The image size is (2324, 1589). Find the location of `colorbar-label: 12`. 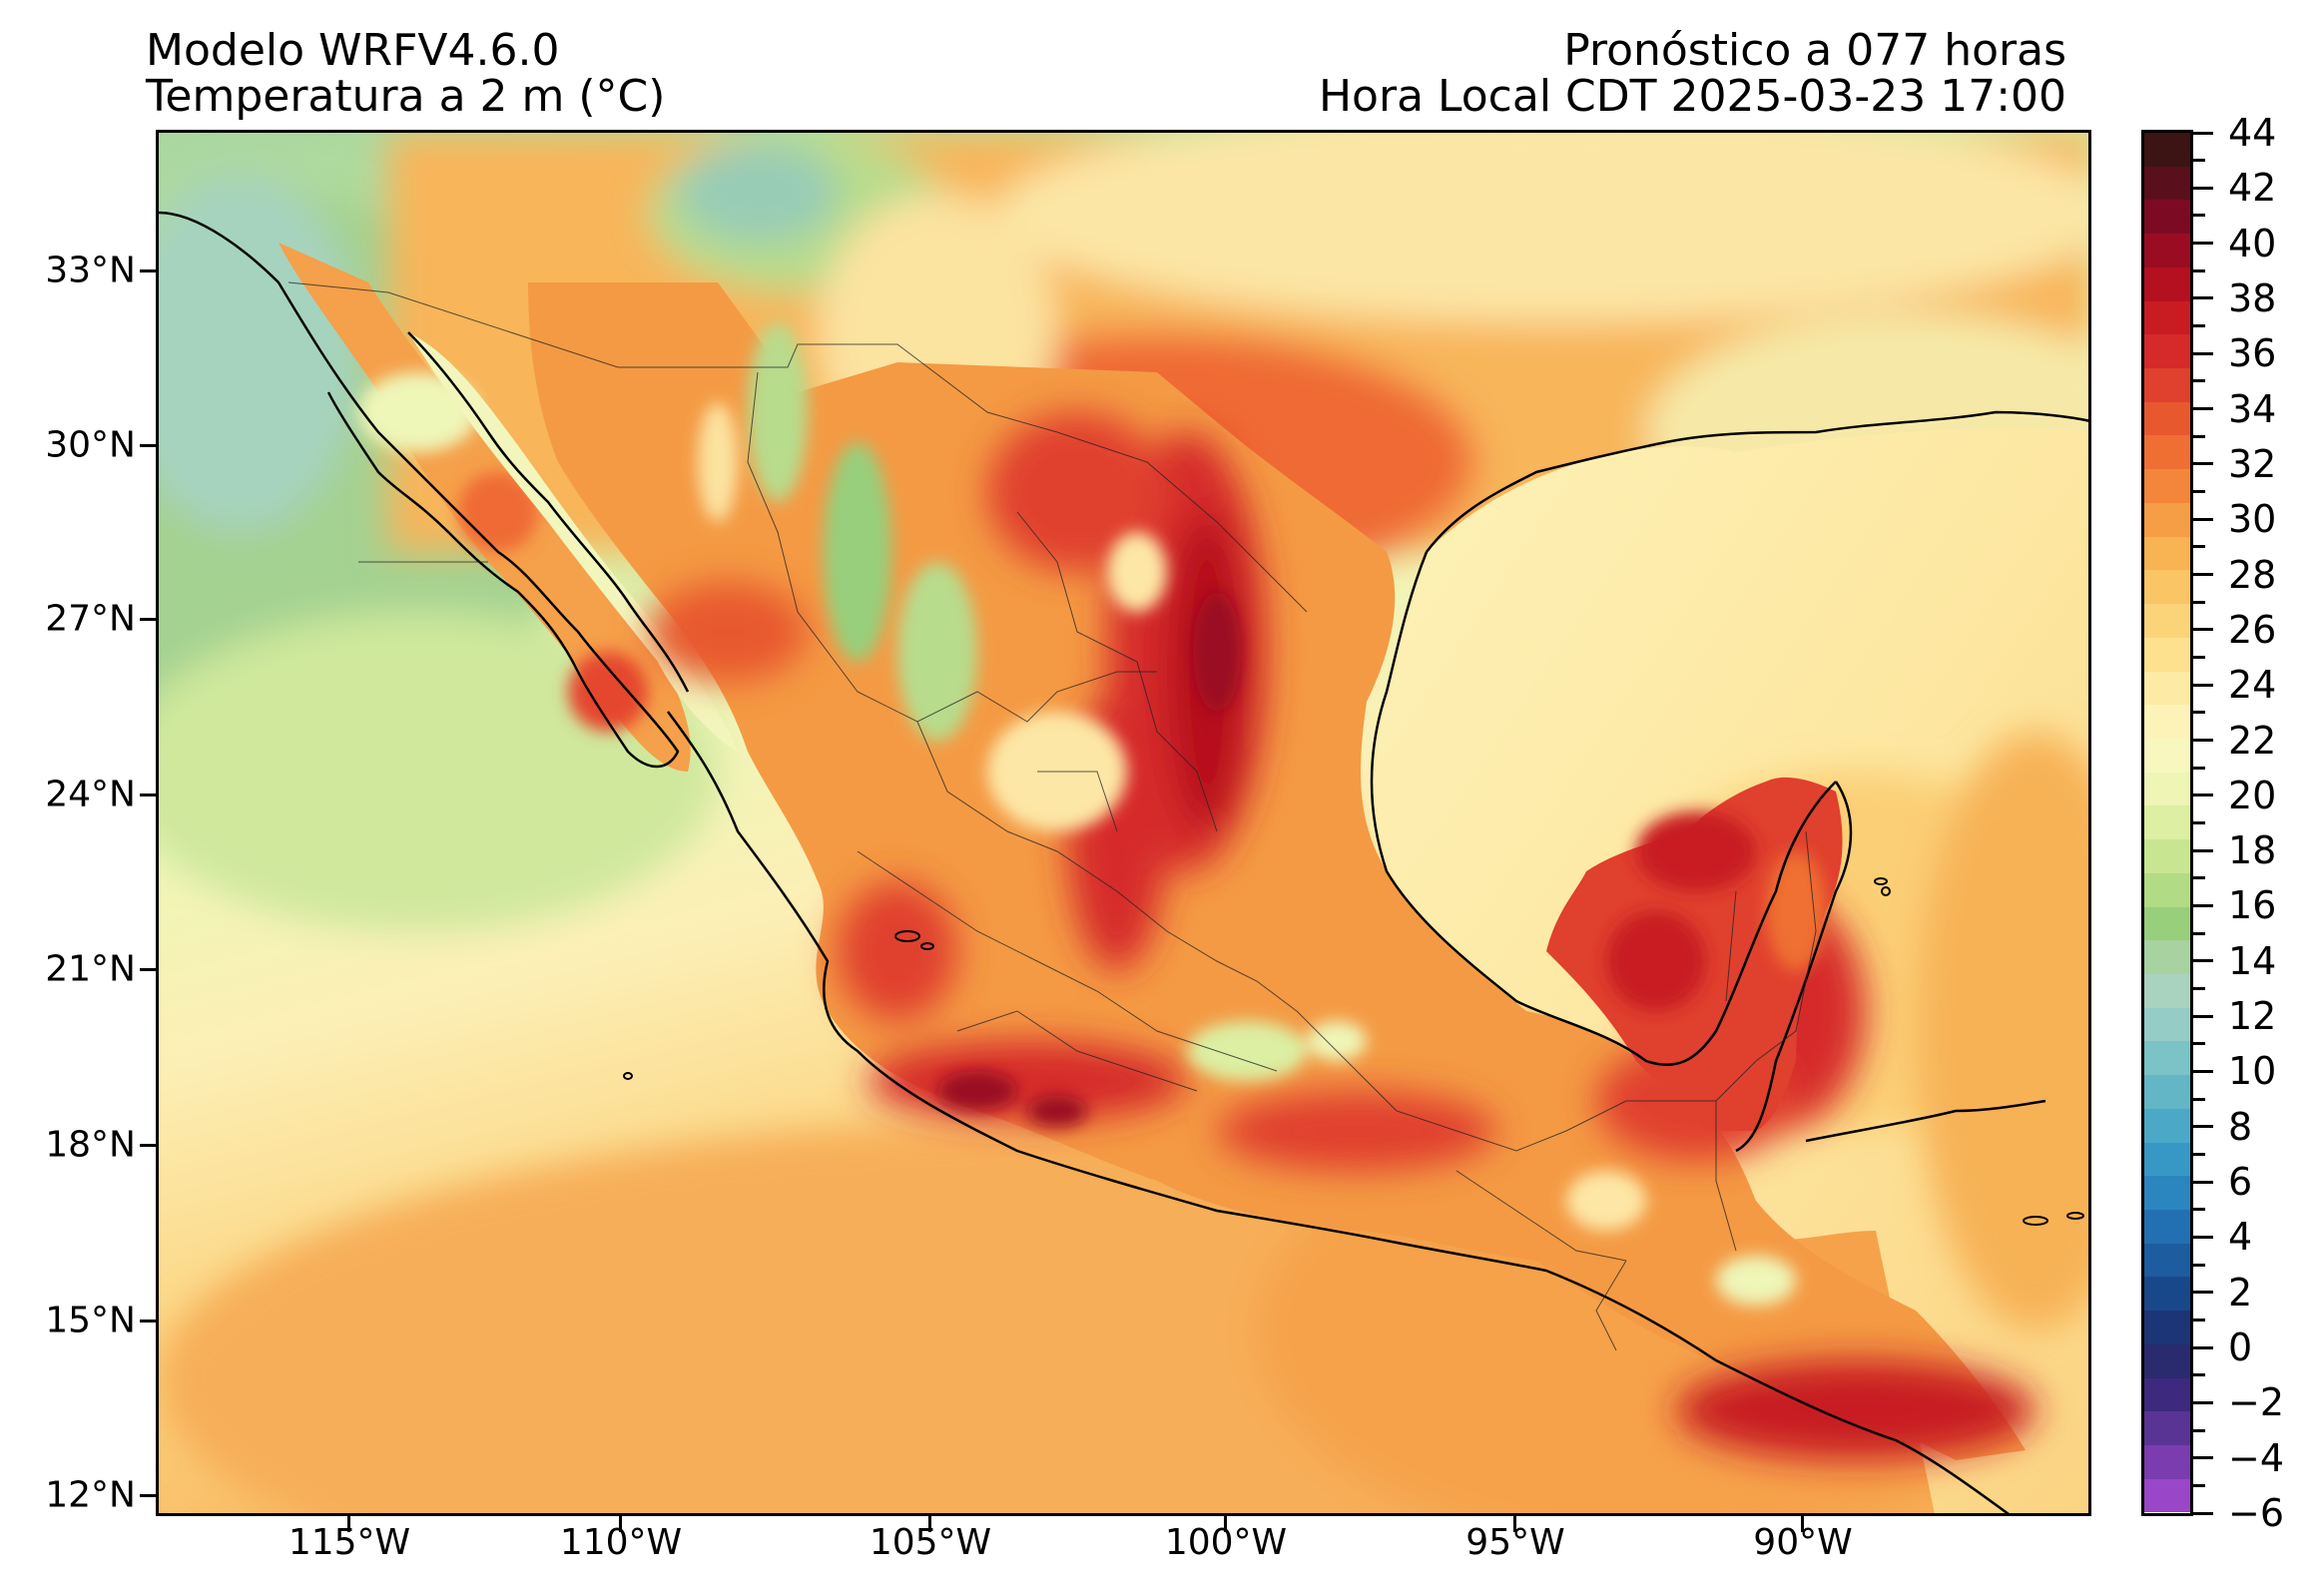

colorbar-label: 12 is located at coordinates (2253, 1016).